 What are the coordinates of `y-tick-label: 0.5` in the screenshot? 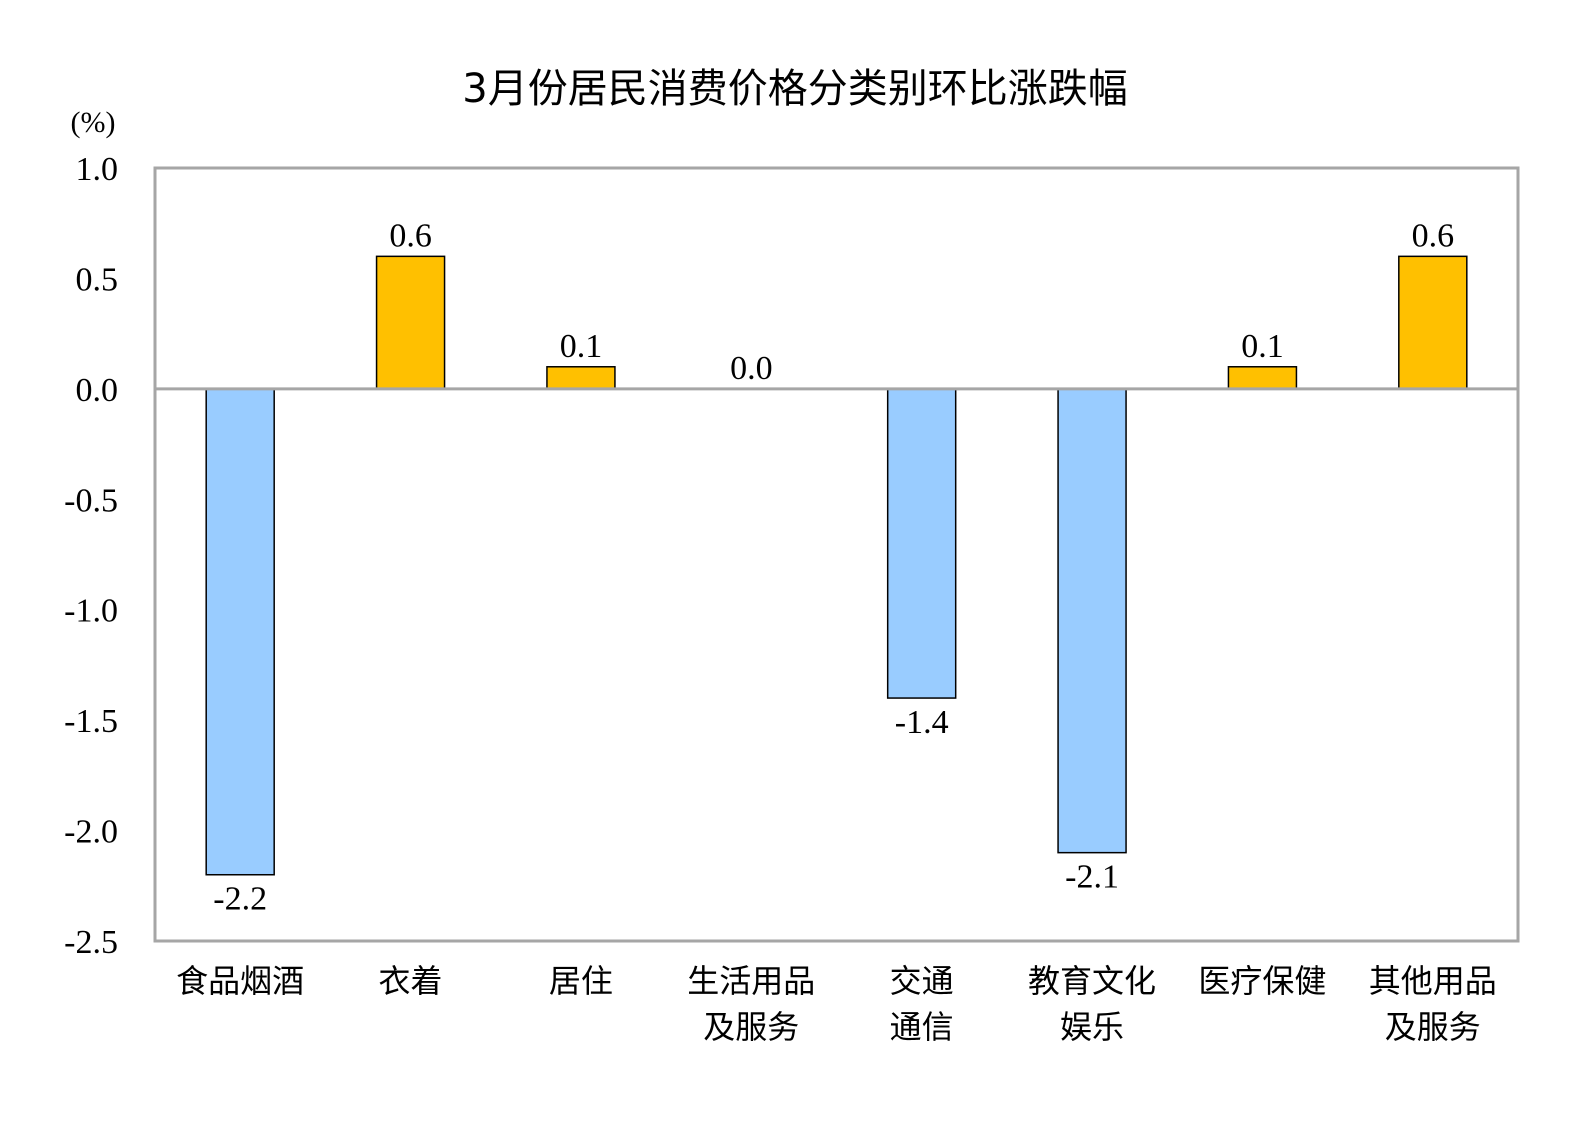 It's located at (97, 279).